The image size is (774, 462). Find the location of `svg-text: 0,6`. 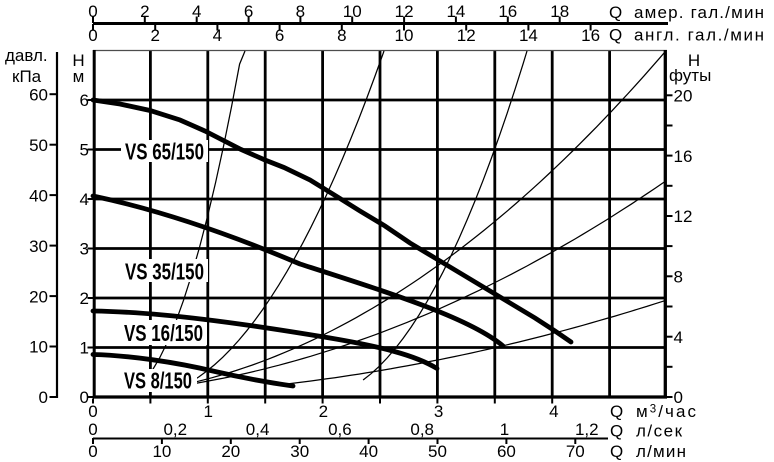

svg-text: 0,6 is located at coordinates (340, 429).